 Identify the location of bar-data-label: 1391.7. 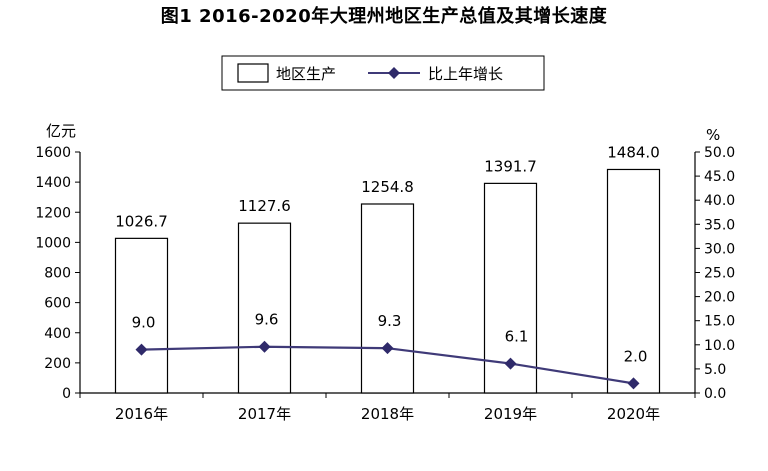
(510, 166).